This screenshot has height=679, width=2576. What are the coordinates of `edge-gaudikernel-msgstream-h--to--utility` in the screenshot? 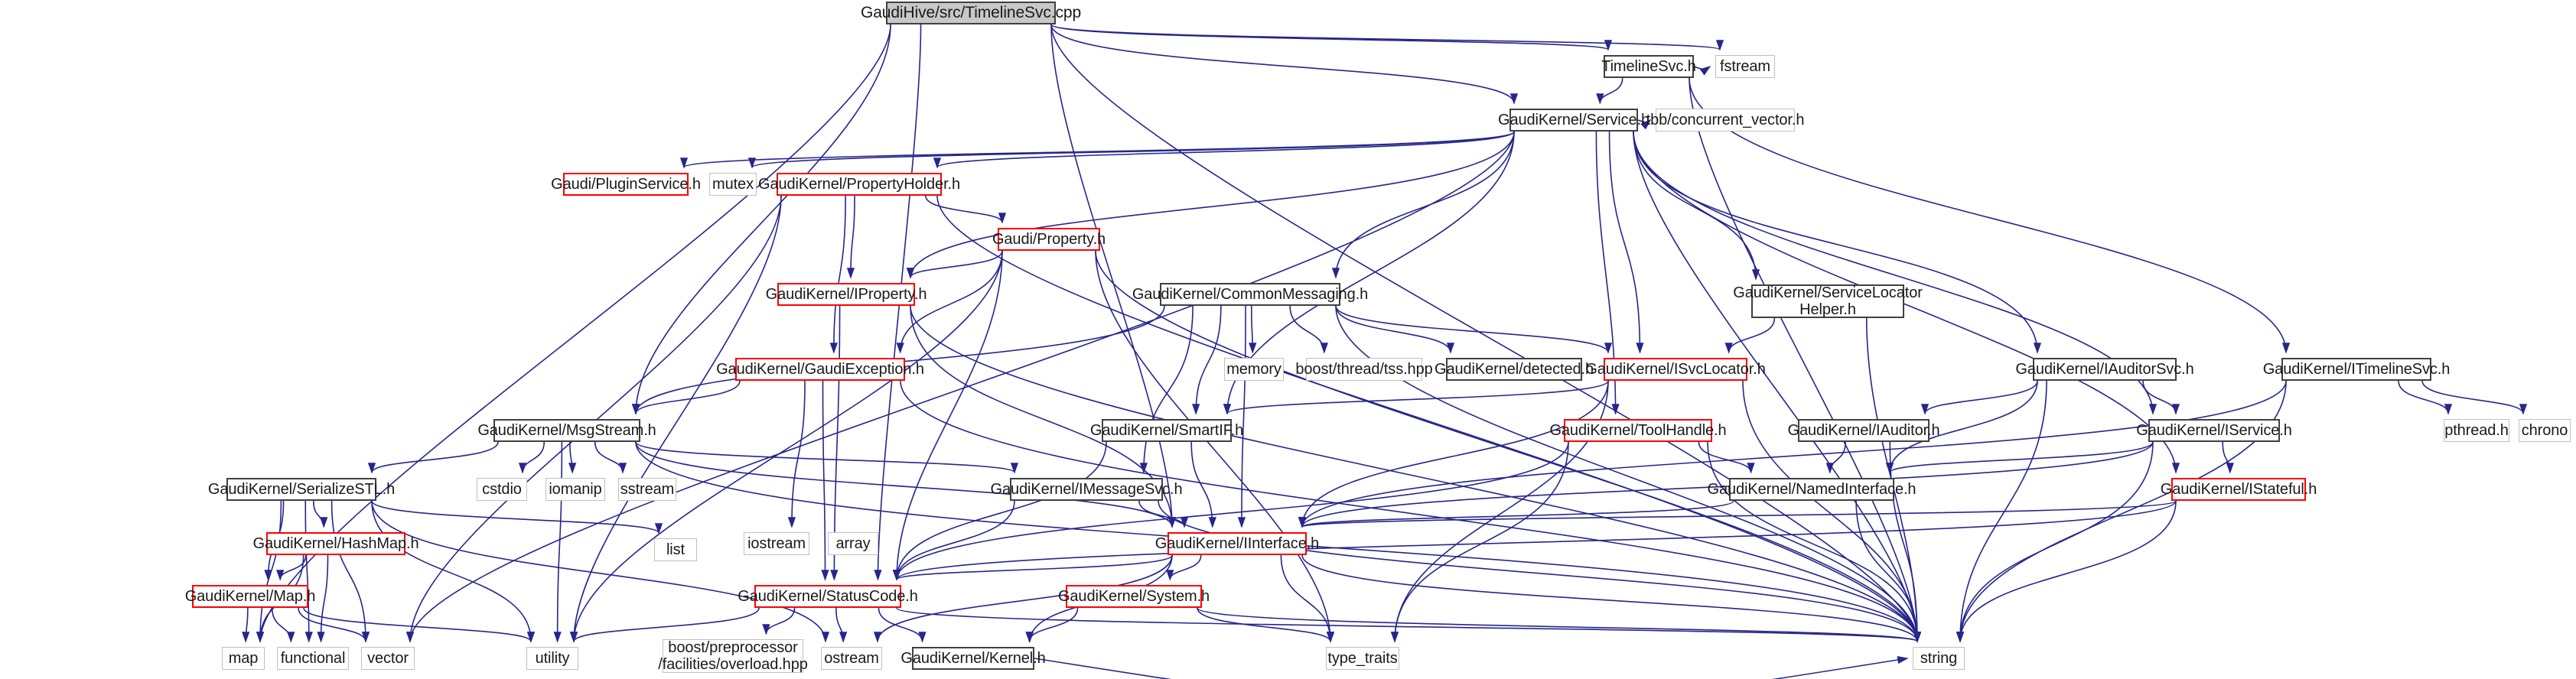 It's located at (558, 542).